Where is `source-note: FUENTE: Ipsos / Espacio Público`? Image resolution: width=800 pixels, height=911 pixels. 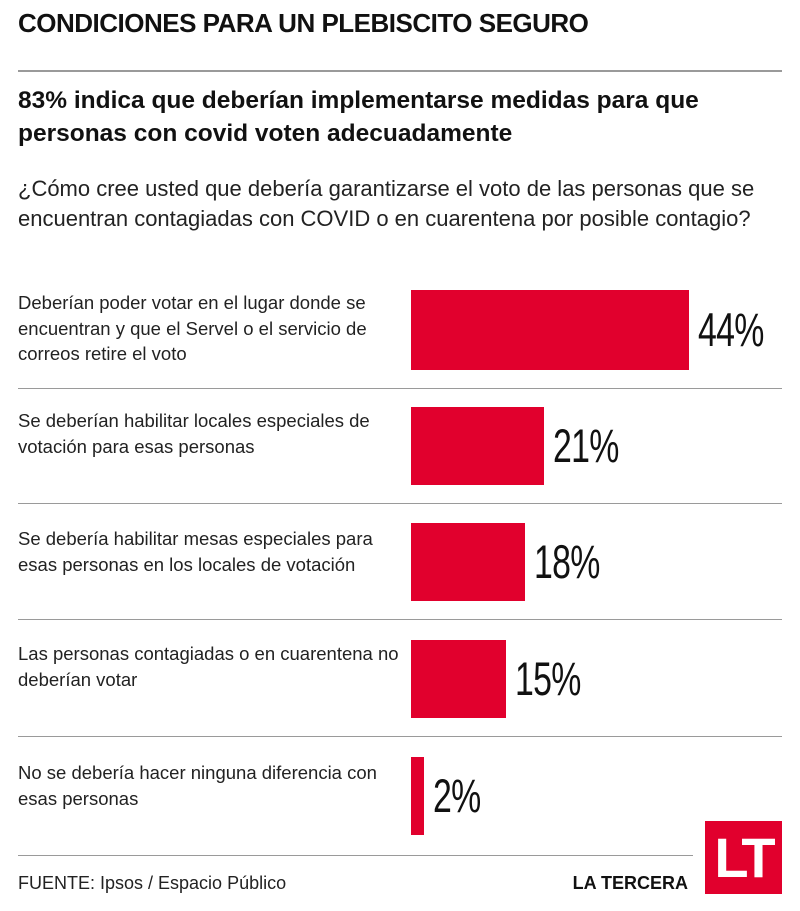
source-note: FUENTE: Ipsos / Espacio Público is located at coordinates (152, 883).